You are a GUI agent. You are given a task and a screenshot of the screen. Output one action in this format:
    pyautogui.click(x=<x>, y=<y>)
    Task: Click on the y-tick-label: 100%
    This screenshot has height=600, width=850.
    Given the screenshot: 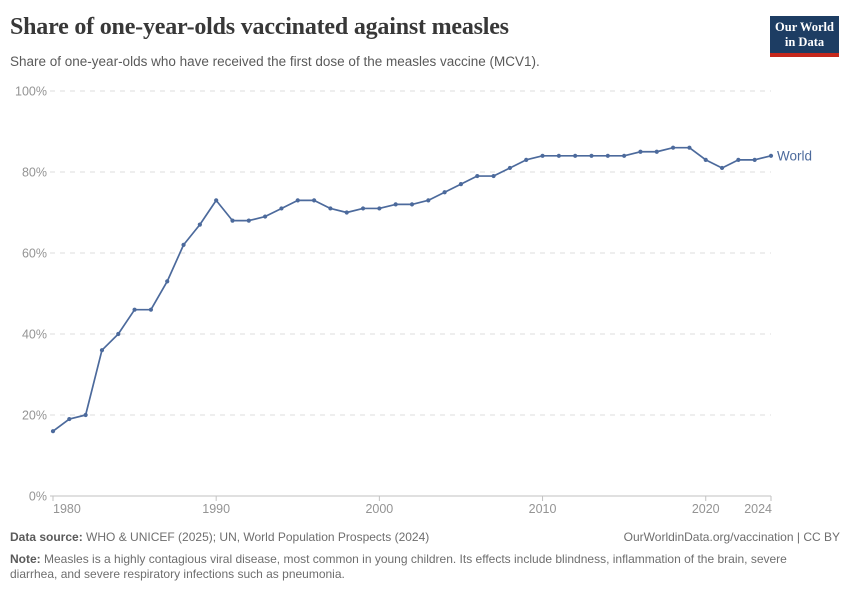 What is the action you would take?
    pyautogui.click(x=31, y=91)
    